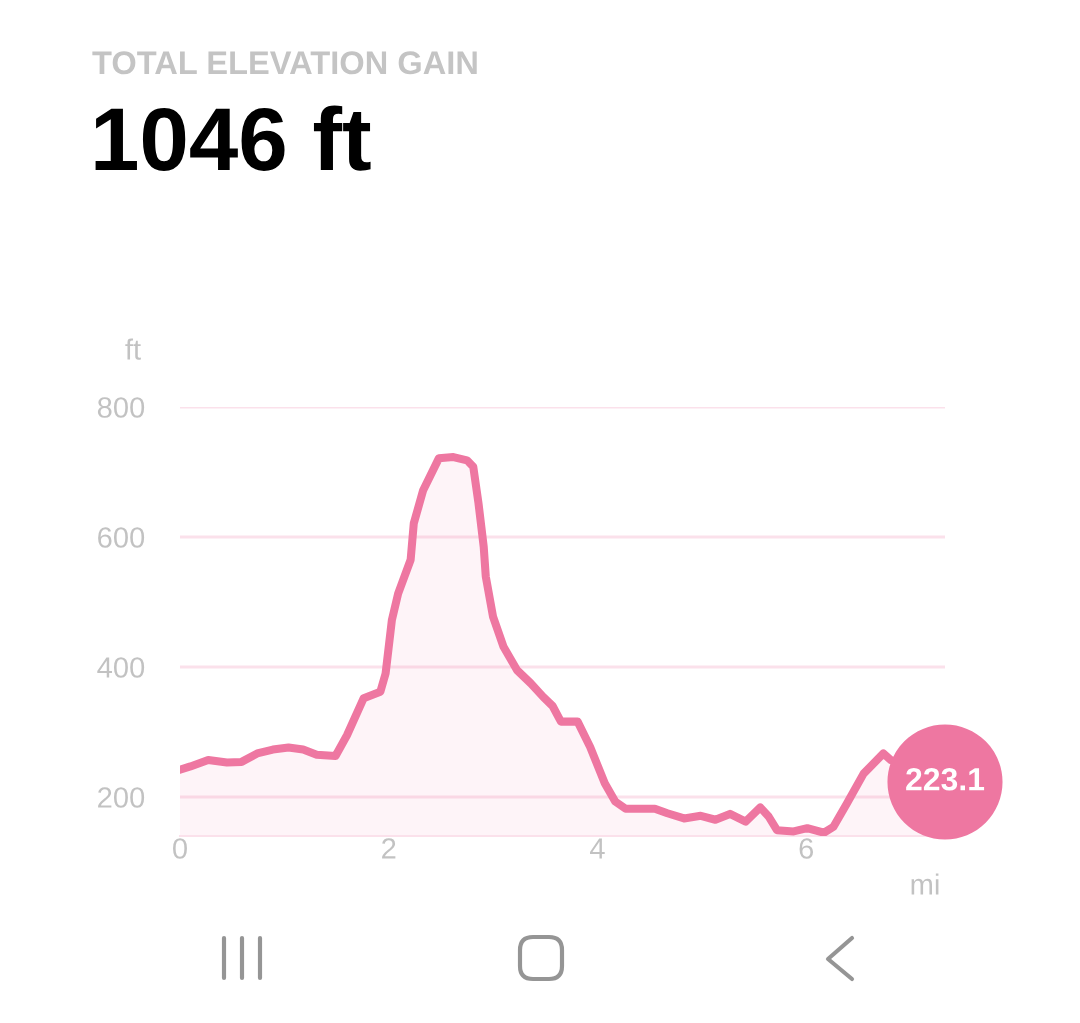  Describe the element at coordinates (389, 848) in the screenshot. I see `x-tick-label: 2` at that location.